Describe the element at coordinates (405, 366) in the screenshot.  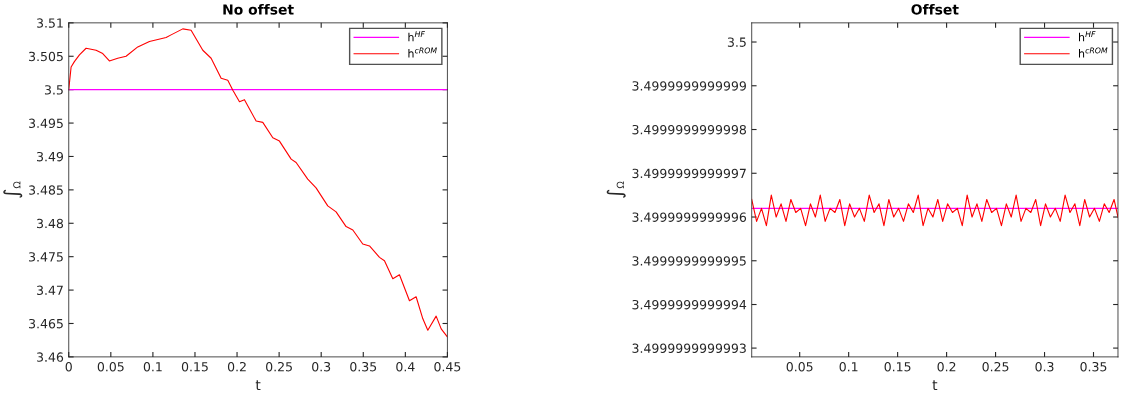
I see `x-tick-label: 0.4` at that location.